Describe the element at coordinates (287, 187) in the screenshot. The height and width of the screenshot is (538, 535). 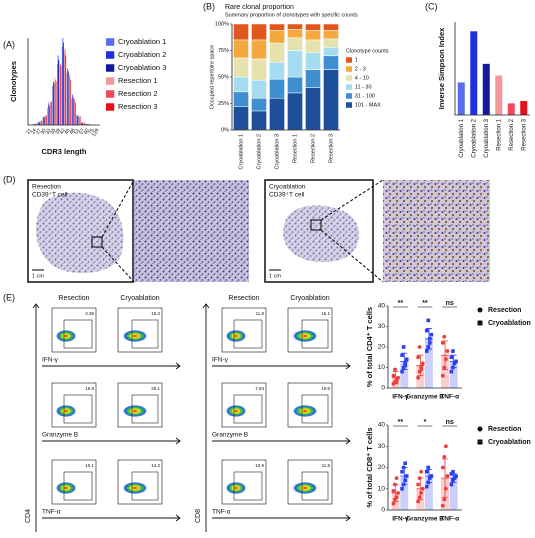
I see `histology-title: Cryoablation` at that location.